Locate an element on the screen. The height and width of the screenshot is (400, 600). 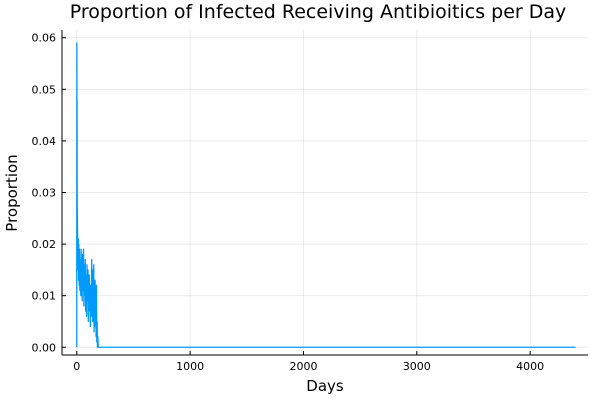
y-tick-label: 0.04 is located at coordinates (44, 141).